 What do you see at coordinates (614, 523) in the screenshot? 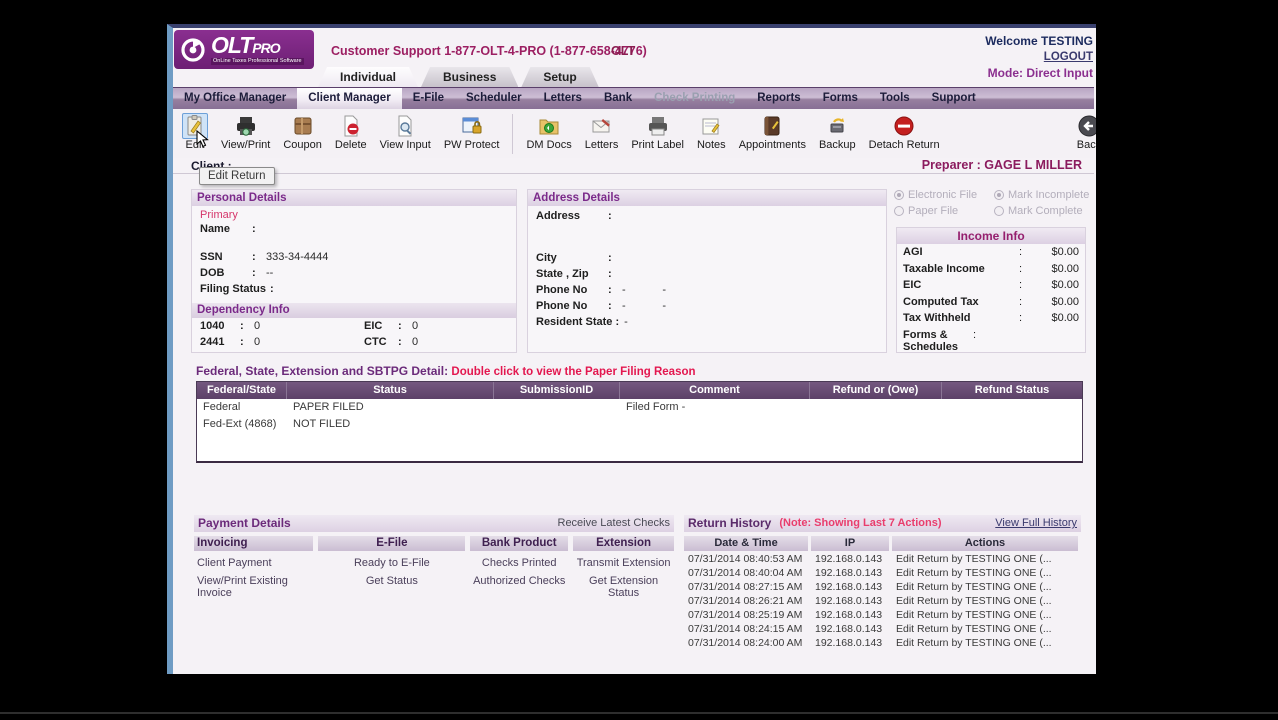
I see `receive-latest-checks-link: Receive Latest Checks` at bounding box center [614, 523].